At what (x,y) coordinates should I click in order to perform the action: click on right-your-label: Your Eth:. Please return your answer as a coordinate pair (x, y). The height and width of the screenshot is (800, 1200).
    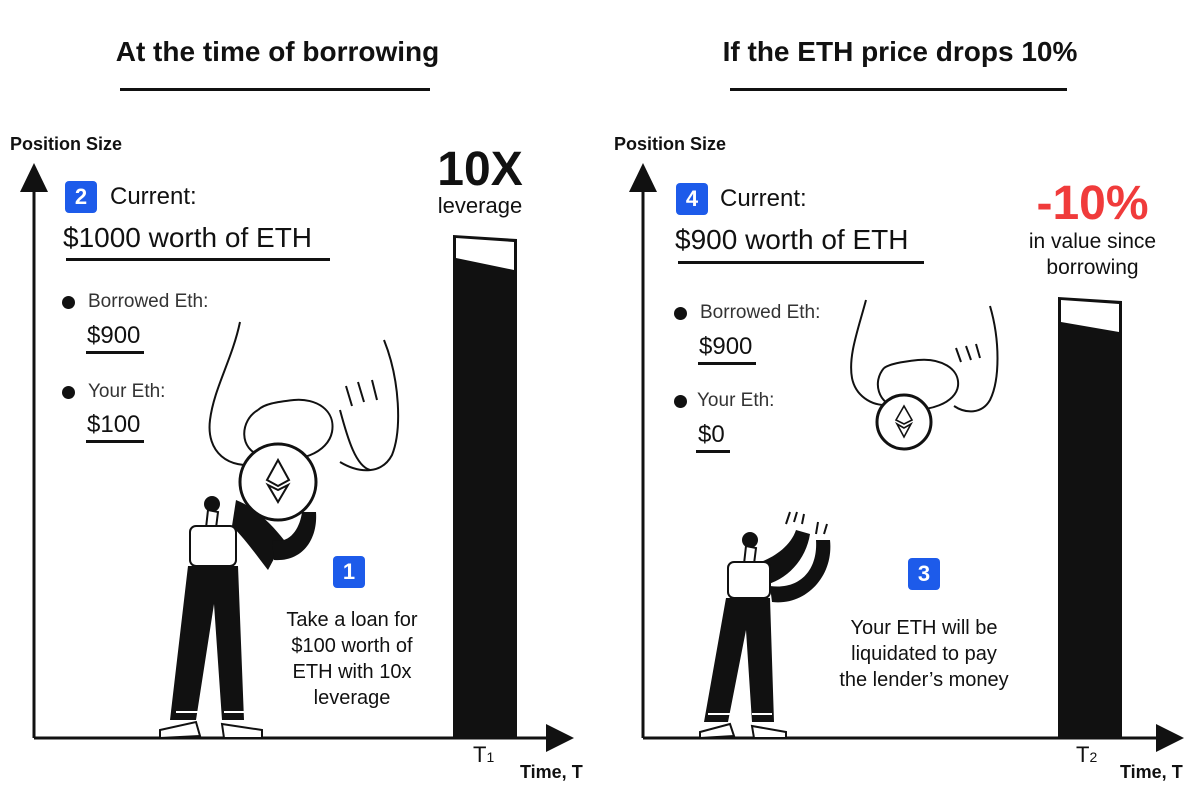
    Looking at the image, I should click on (736, 400).